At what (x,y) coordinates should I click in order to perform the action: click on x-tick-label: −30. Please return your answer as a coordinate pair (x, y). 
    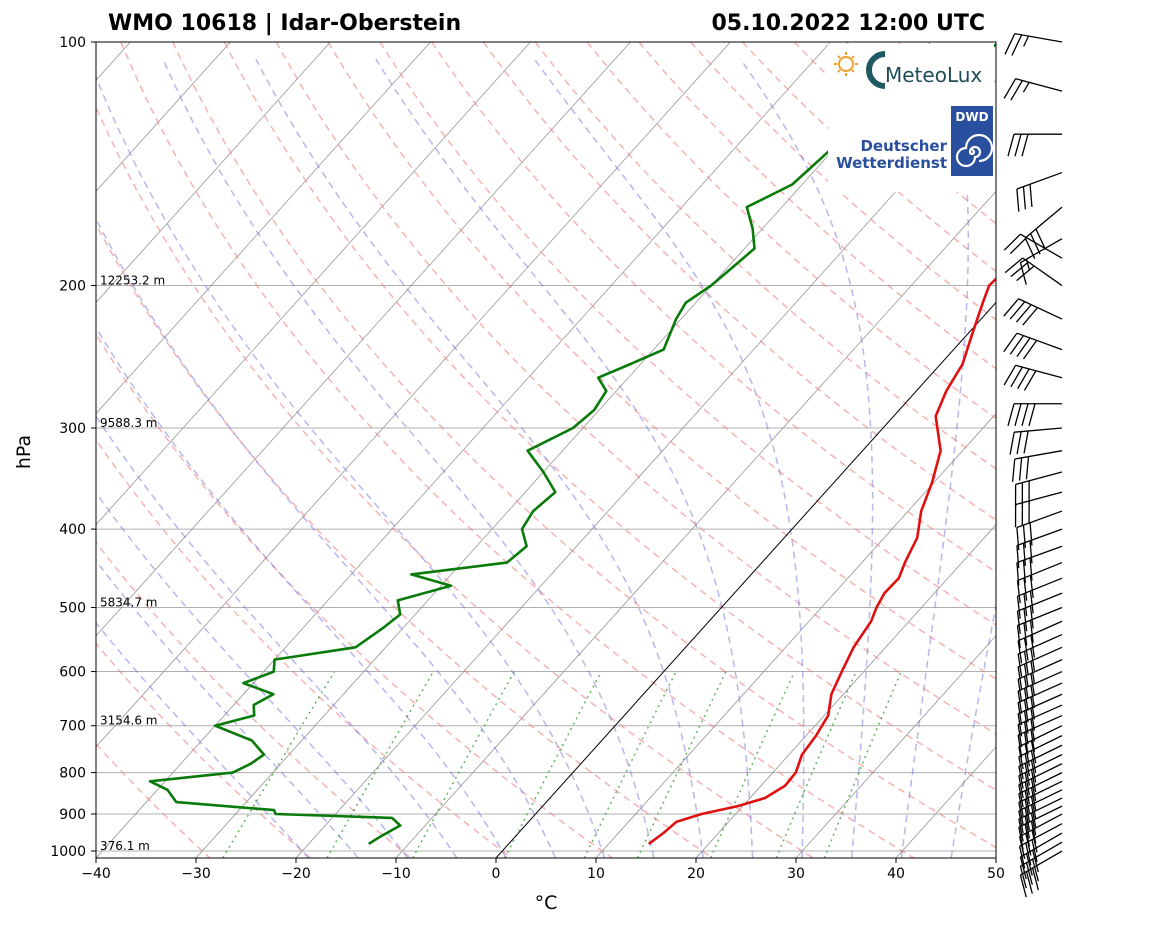
    Looking at the image, I should click on (196, 874).